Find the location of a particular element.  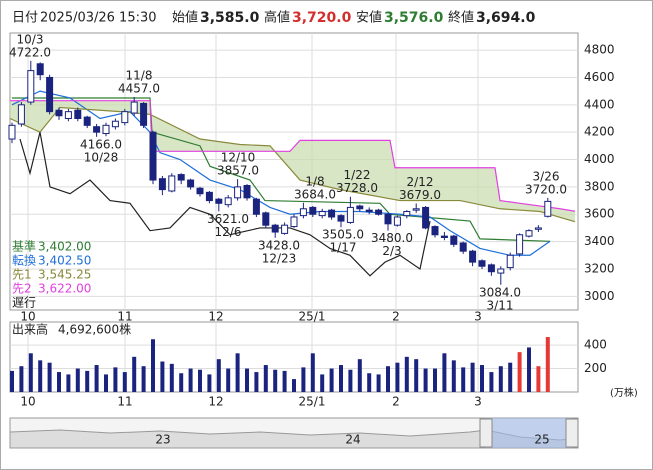

navigator-window is located at coordinates (529, 433).